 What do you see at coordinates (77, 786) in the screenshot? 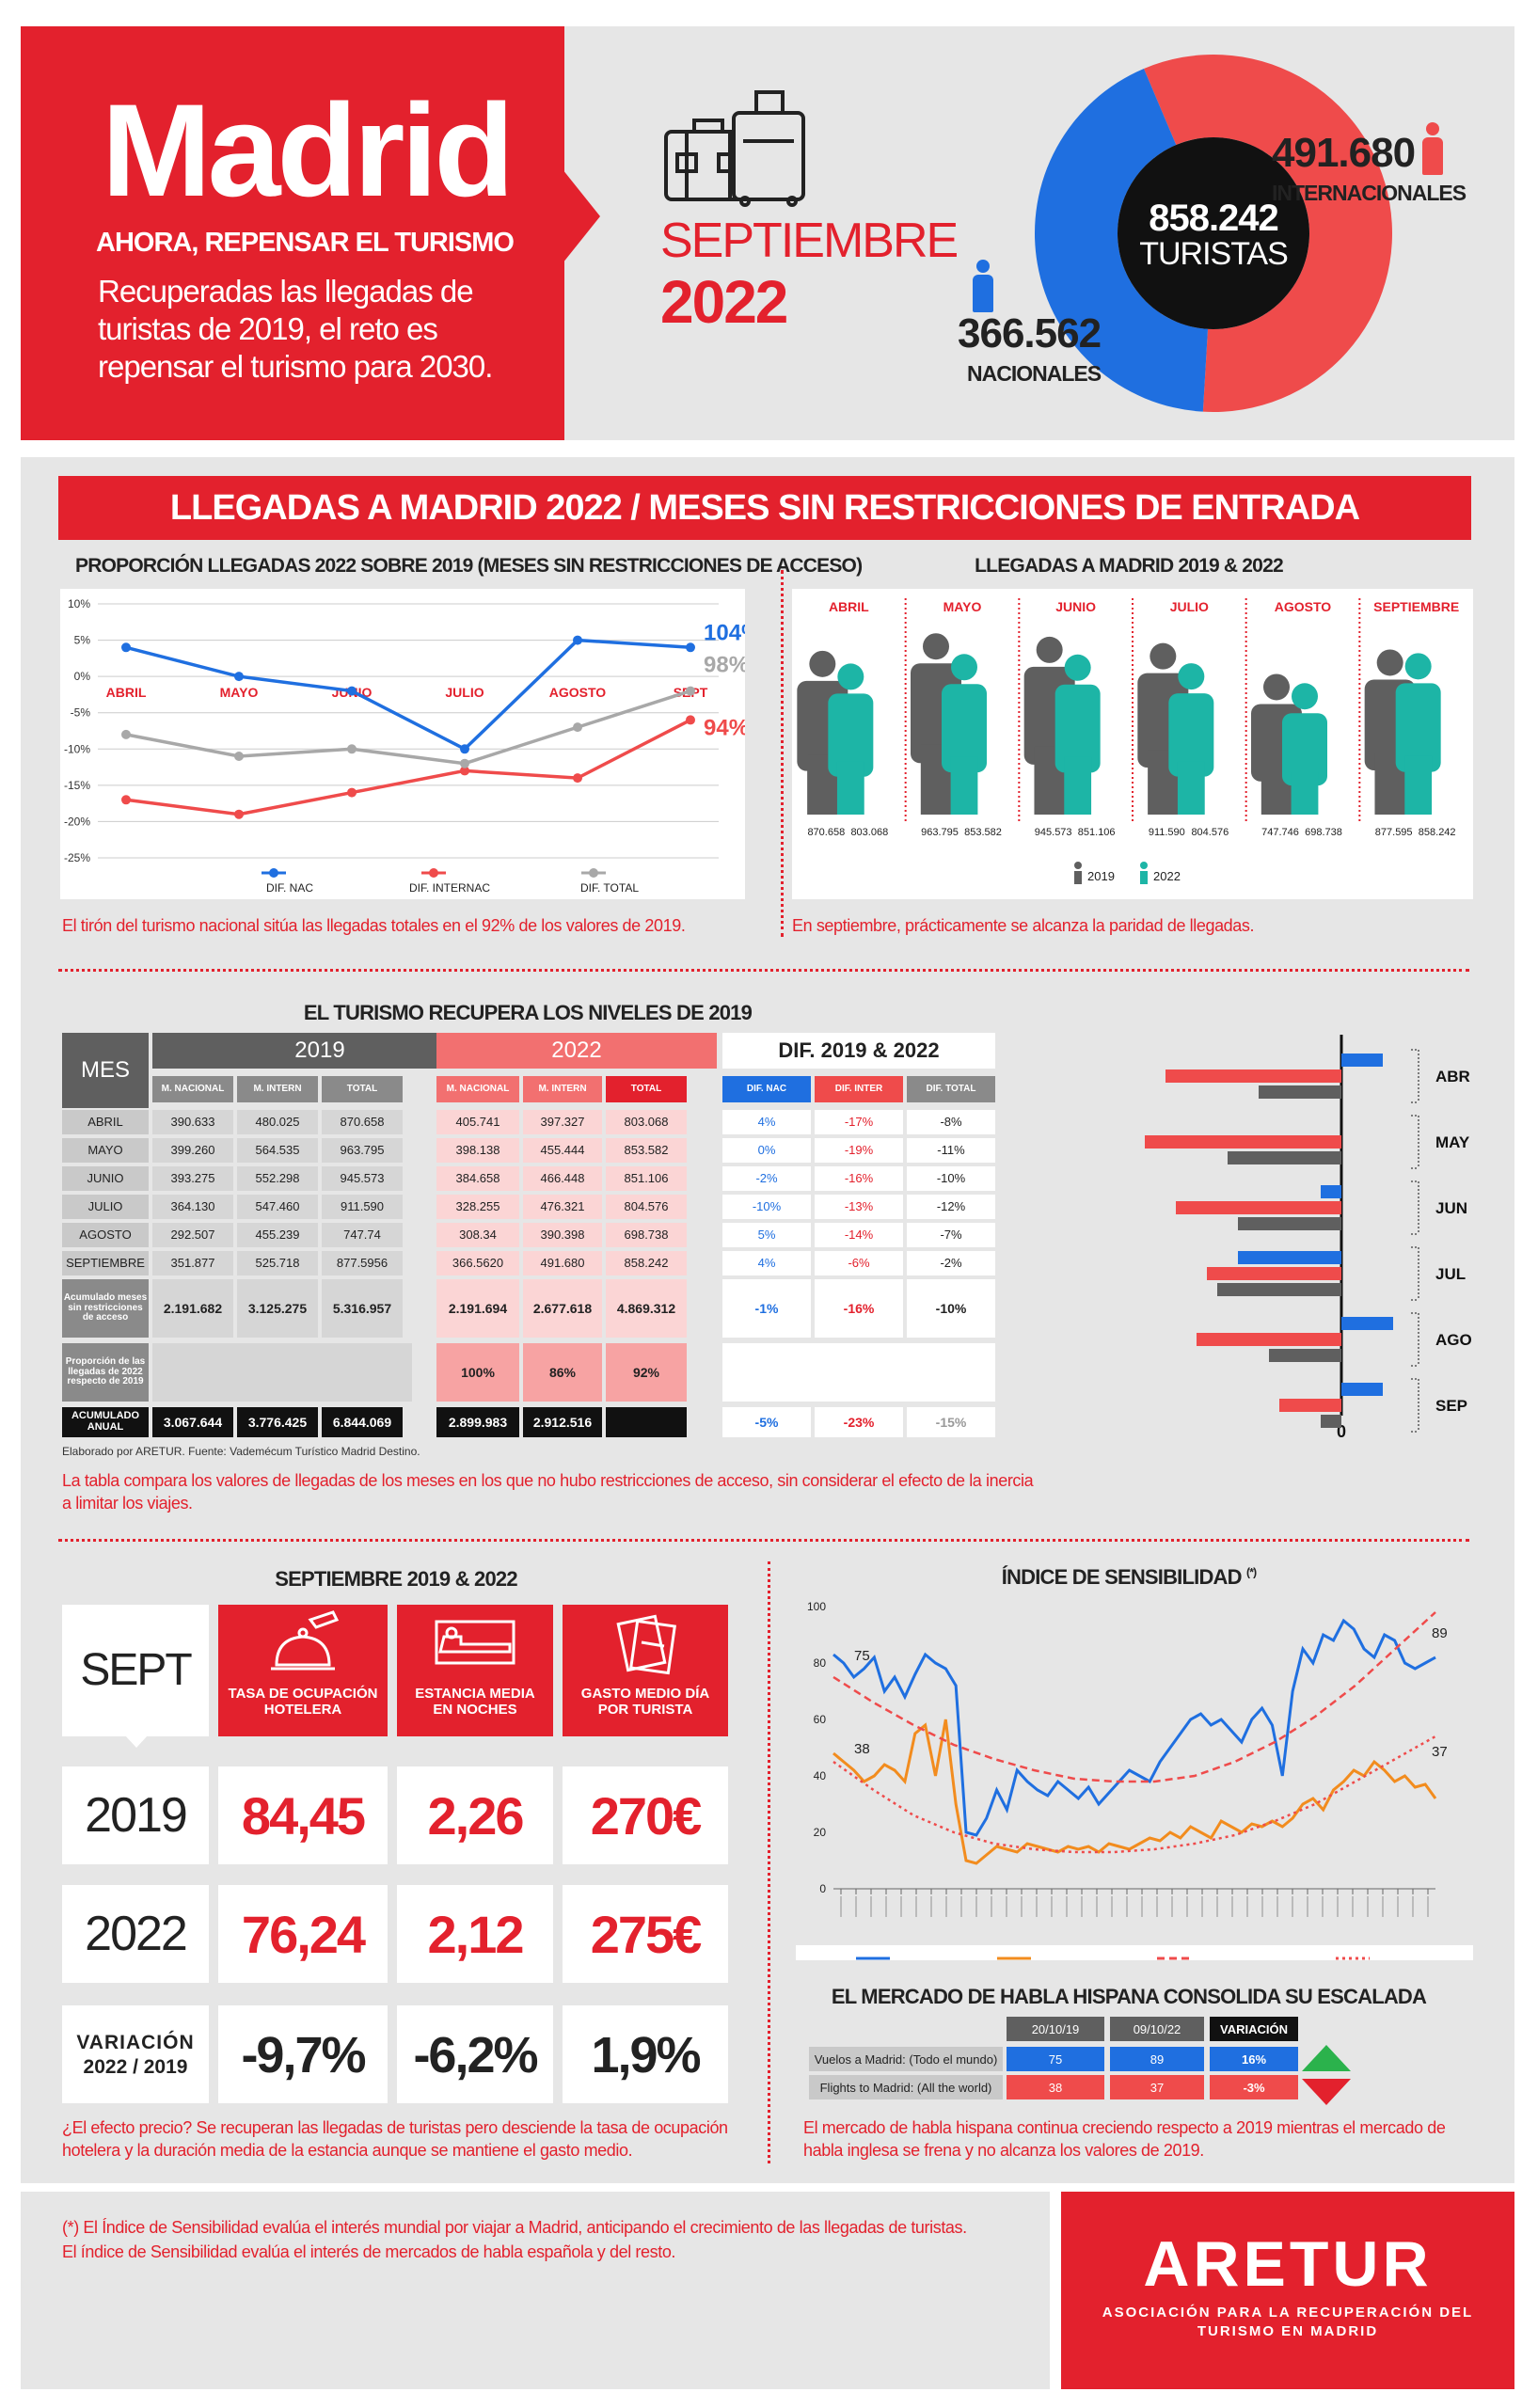
I see `chart1-ytick: -15%` at bounding box center [77, 786].